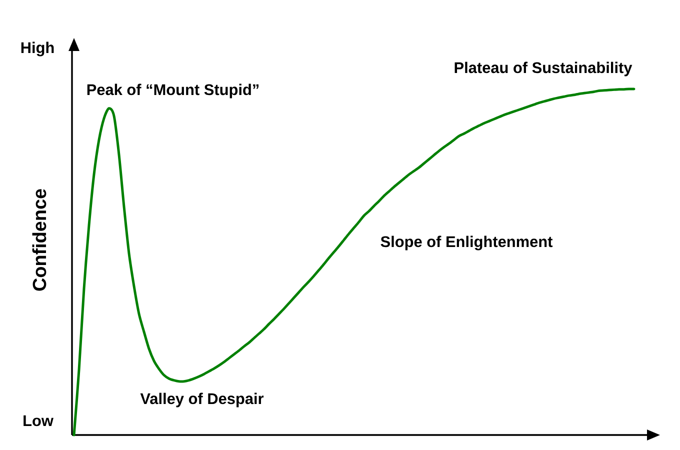  What do you see at coordinates (466, 243) in the screenshot?
I see `annotation: Slope of Enlightenment` at bounding box center [466, 243].